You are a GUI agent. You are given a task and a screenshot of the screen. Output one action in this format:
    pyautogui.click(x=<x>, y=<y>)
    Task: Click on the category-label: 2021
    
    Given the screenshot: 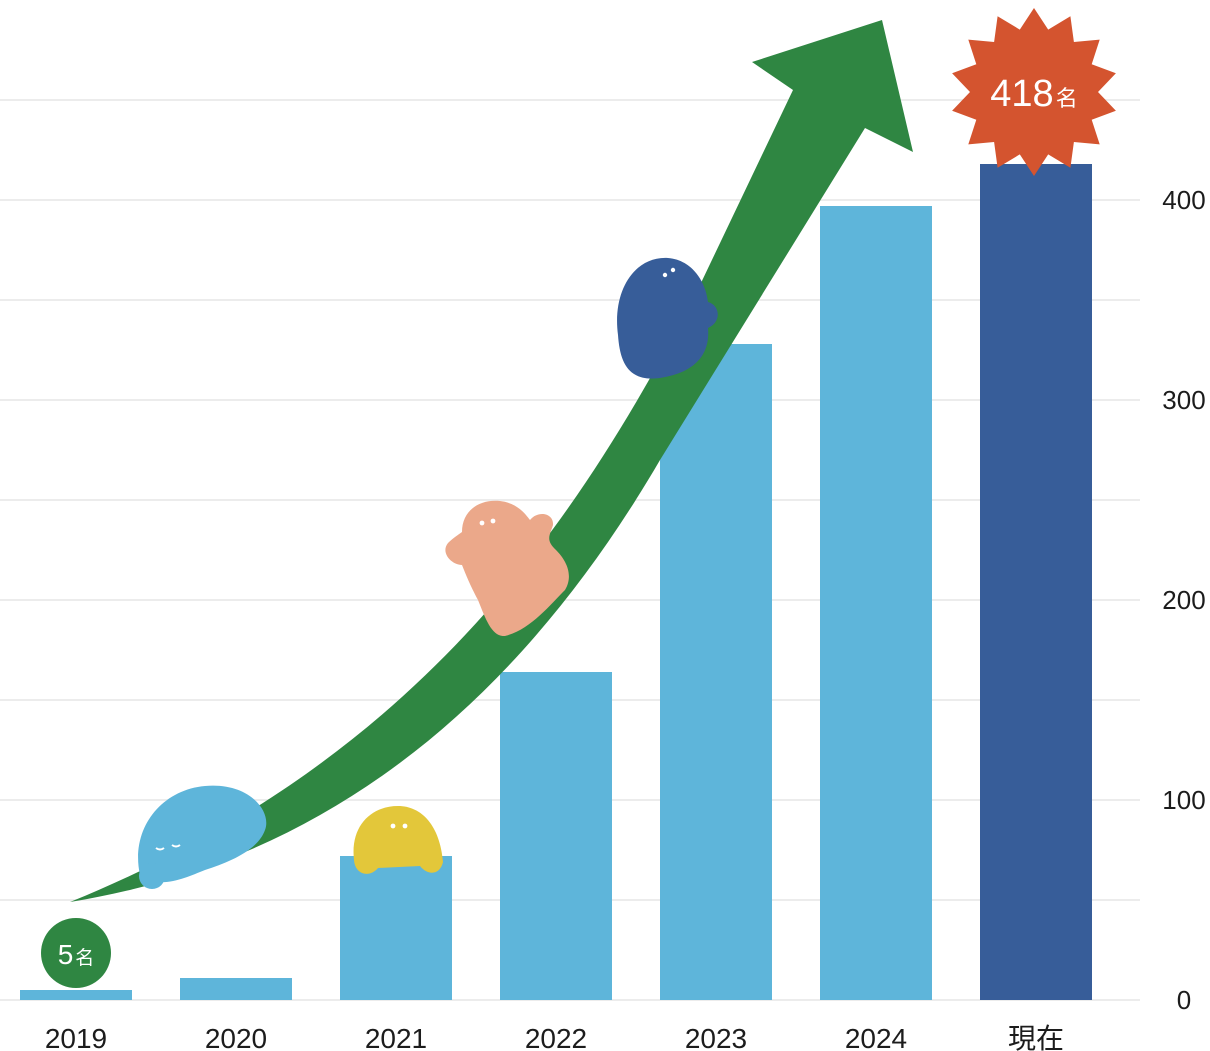 What is the action you would take?
    pyautogui.click(x=396, y=1037)
    